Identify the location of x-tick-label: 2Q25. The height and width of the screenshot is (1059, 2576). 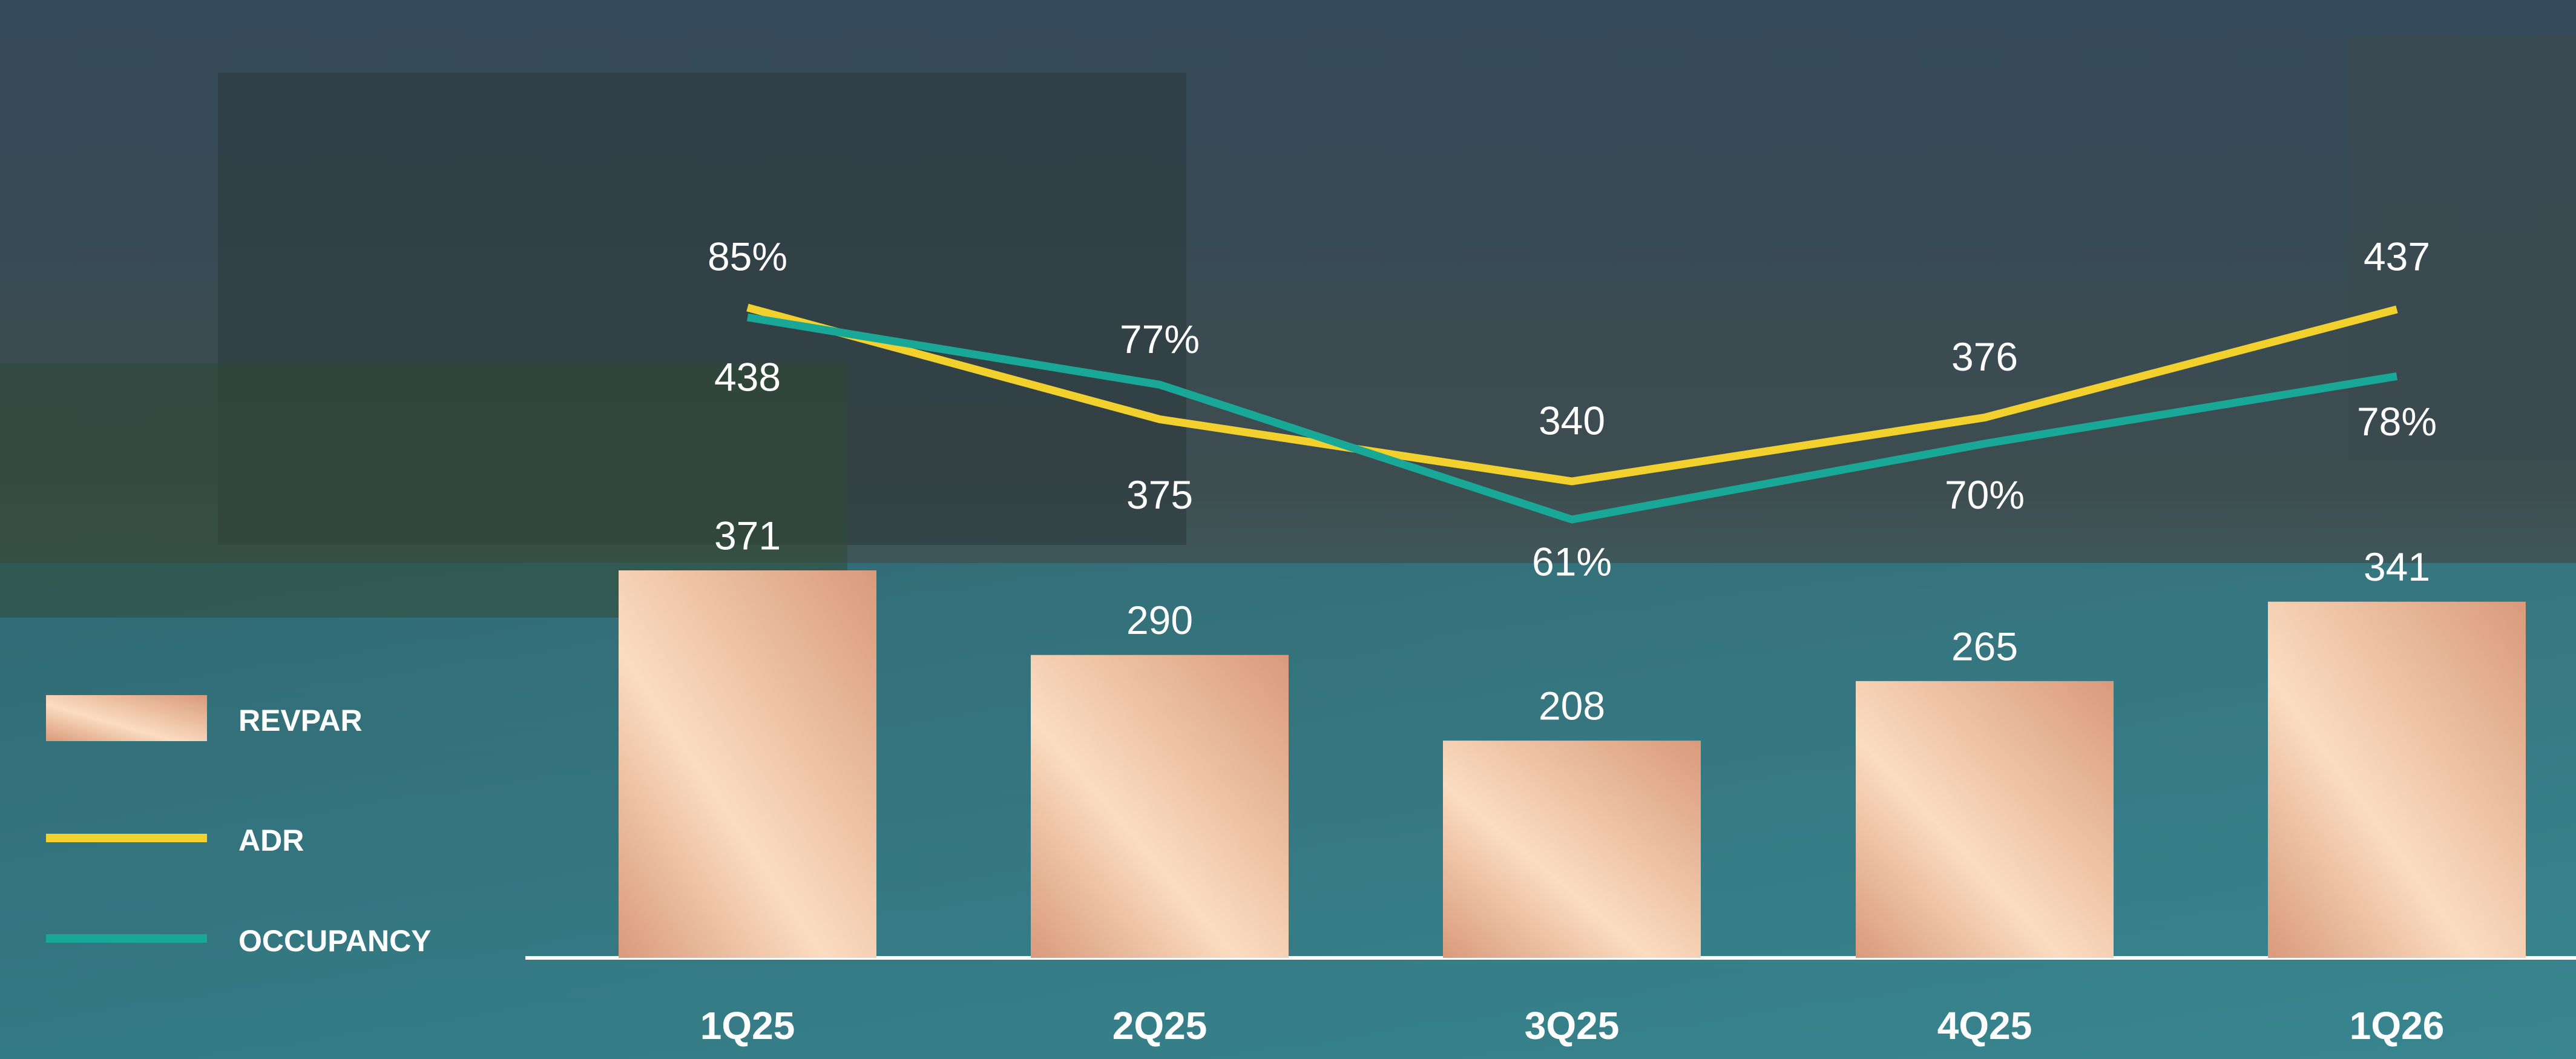
(1160, 1025).